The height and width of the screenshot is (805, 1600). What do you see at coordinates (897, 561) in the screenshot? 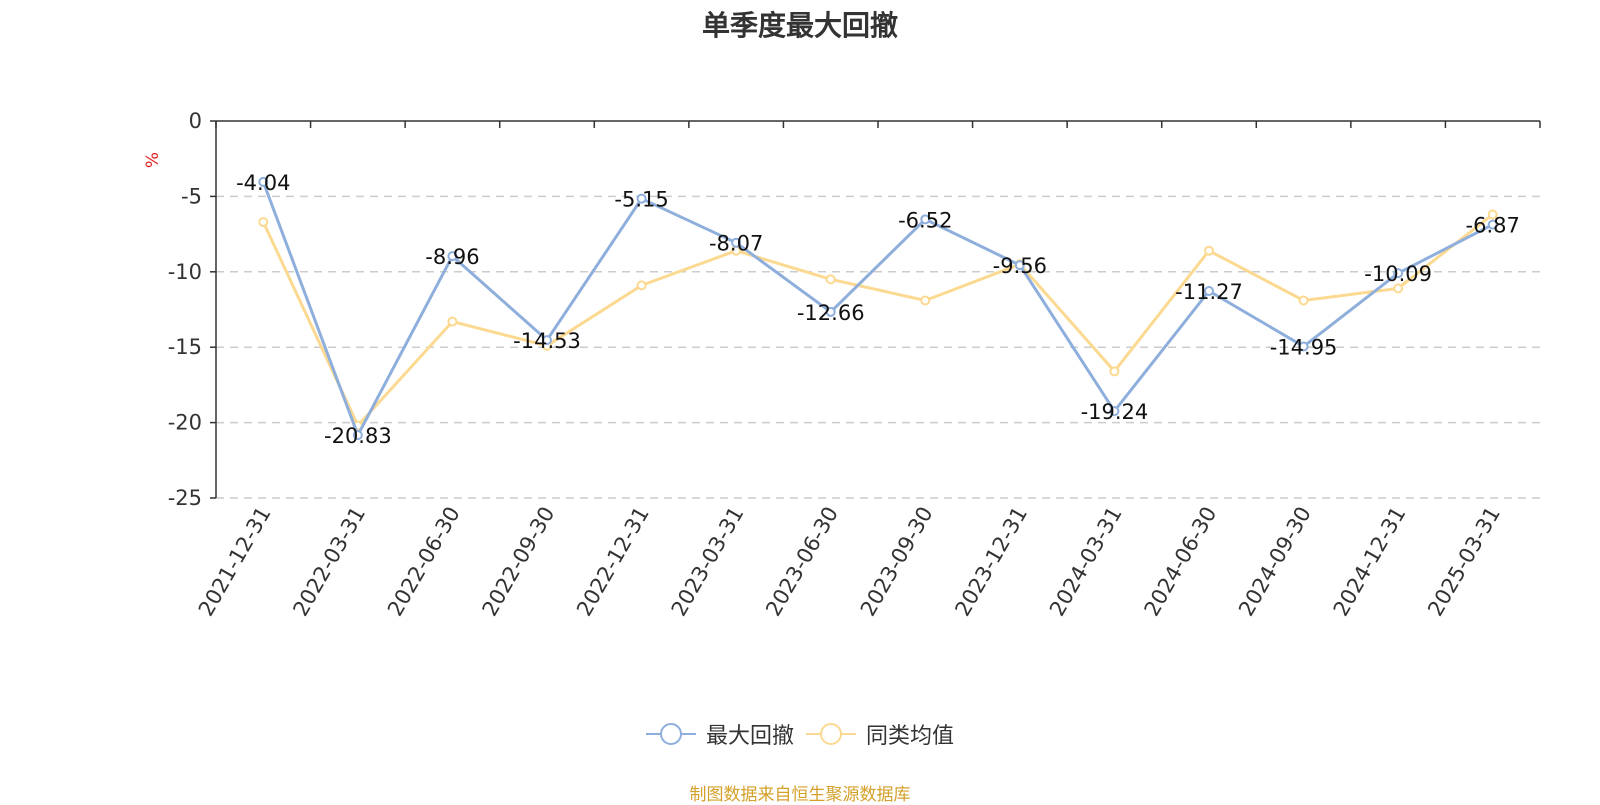
I see `x-tick-label: 2023-09-30` at bounding box center [897, 561].